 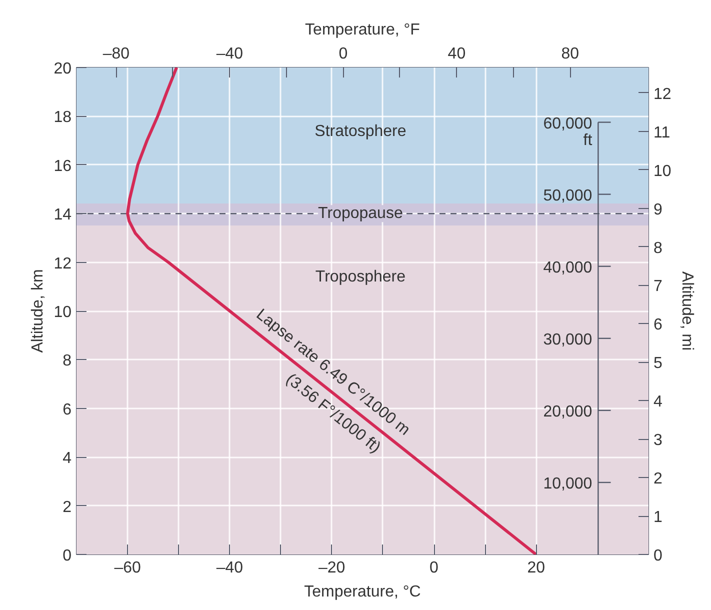 What do you see at coordinates (63, 215) in the screenshot?
I see `y-tick-label: 14` at bounding box center [63, 215].